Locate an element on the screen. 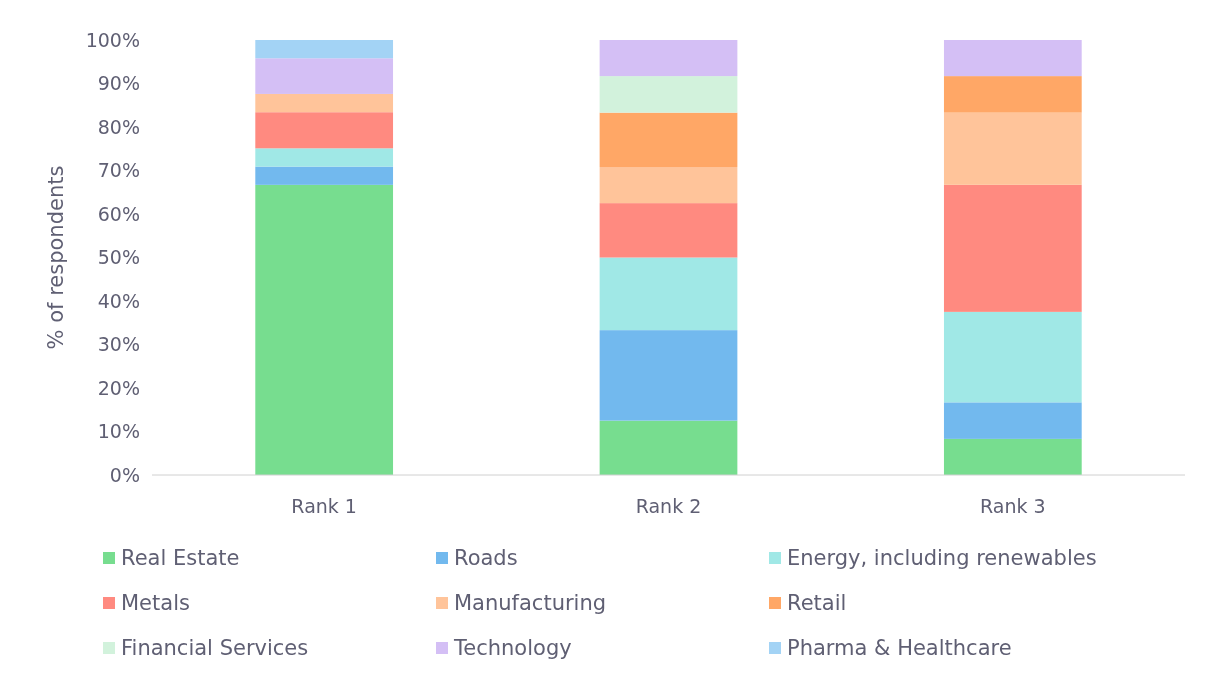  legend-label: Retail is located at coordinates (817, 603).